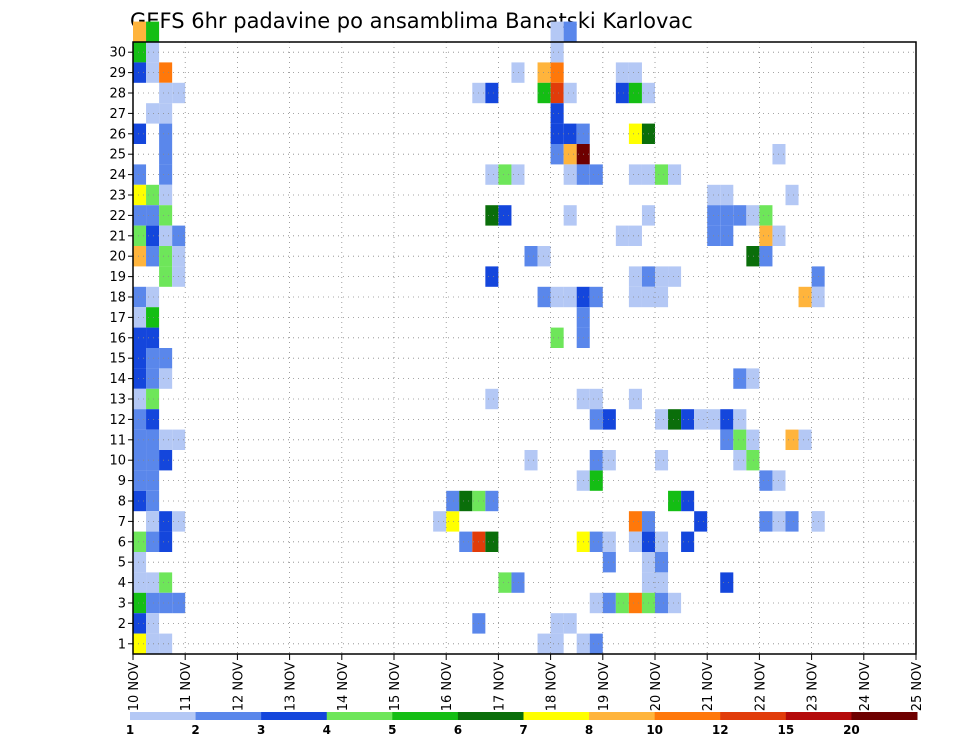 Image resolution: width=960 pixels, height=742 pixels. I want to click on y-tick-label: 28, so click(117, 94).